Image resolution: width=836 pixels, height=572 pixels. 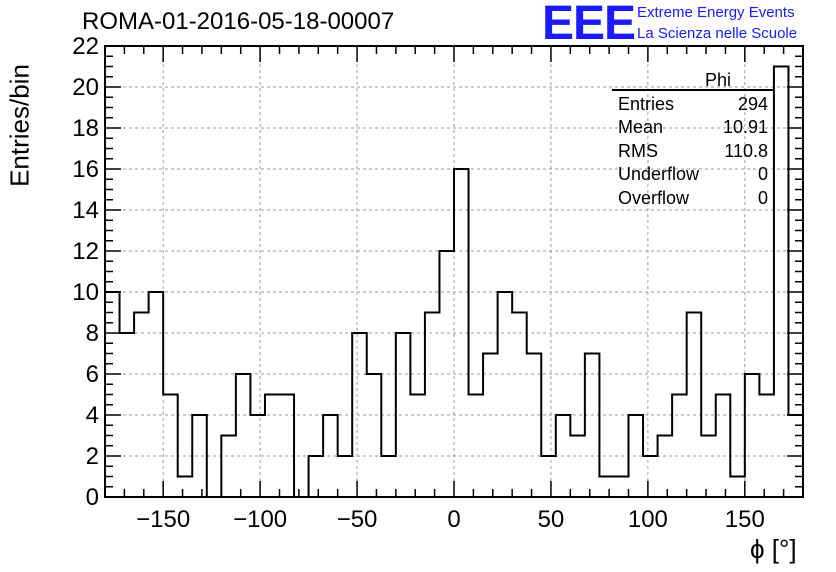 I want to click on y-tick-label: 10, so click(x=85, y=292).